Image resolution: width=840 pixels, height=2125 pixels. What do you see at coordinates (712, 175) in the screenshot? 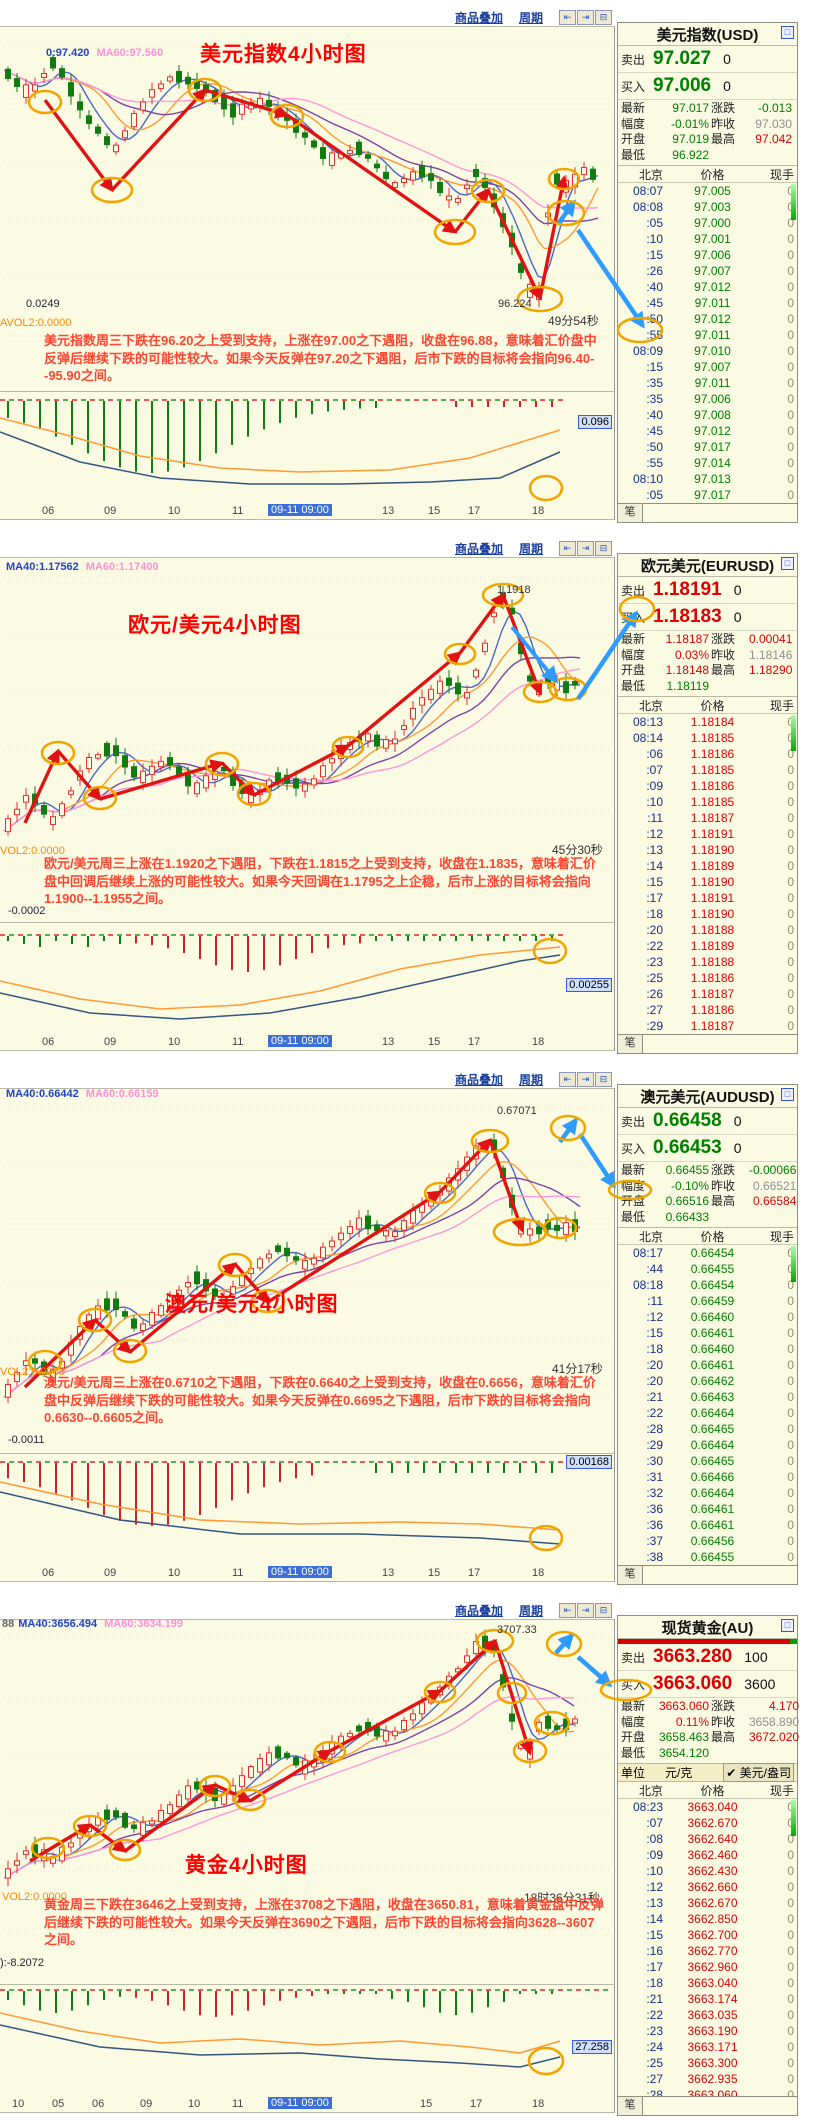
I see `col-price: 价格` at bounding box center [712, 175].